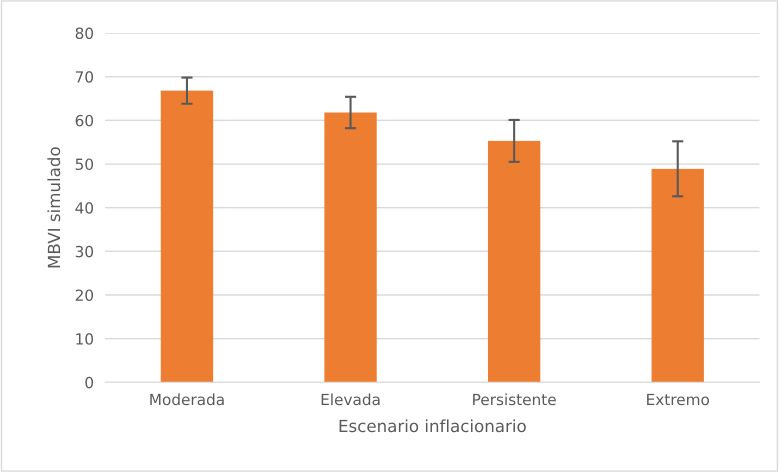  Describe the element at coordinates (85, 252) in the screenshot. I see `y-tick-label: 30` at that location.